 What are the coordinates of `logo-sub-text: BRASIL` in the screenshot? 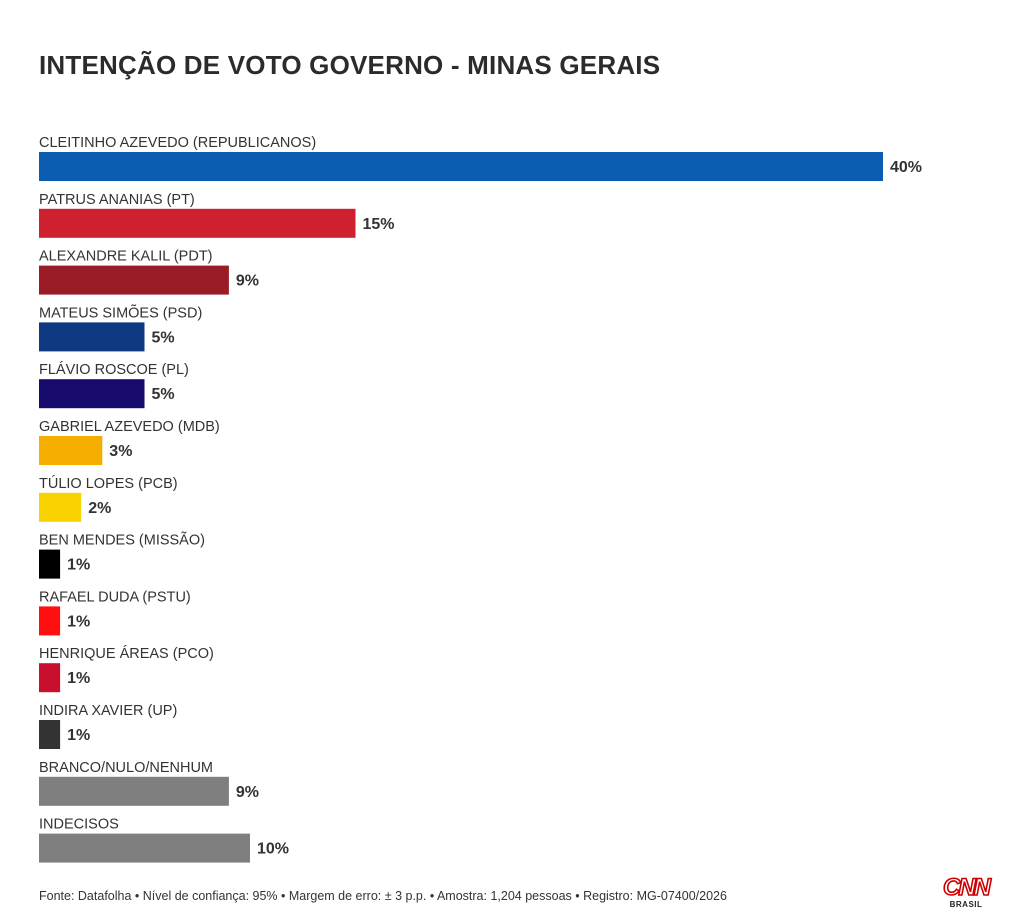 It's located at (966, 904).